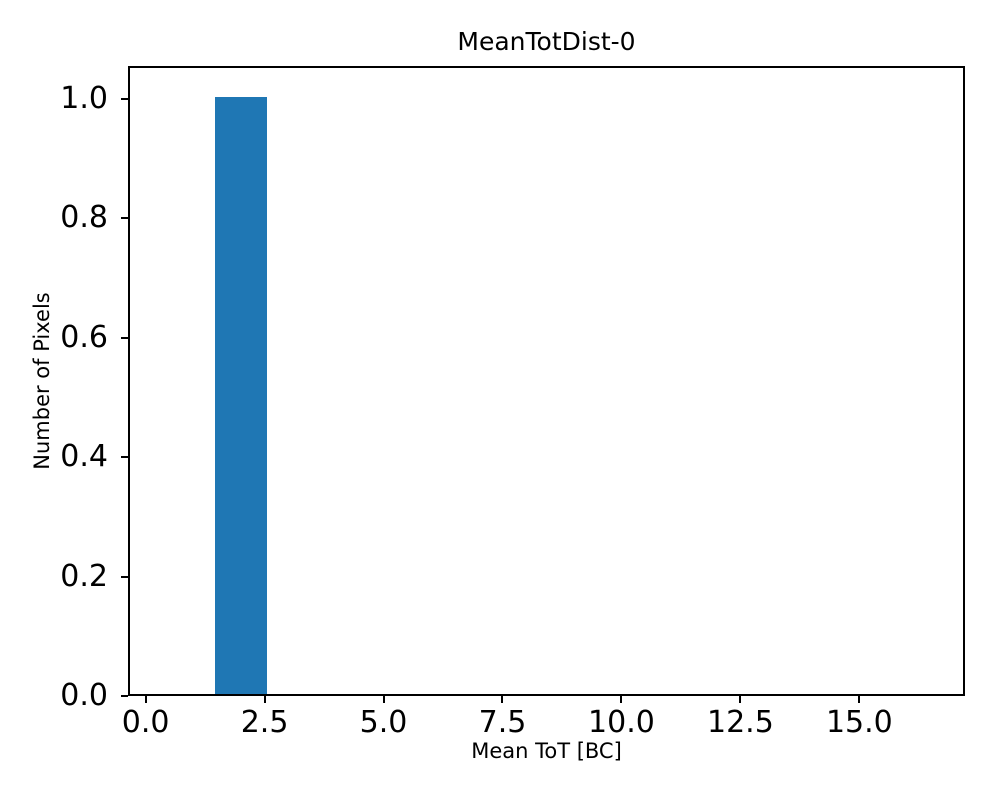 The image size is (1000, 800). I want to click on y-axis-label: Number of Pixels, so click(42, 381).